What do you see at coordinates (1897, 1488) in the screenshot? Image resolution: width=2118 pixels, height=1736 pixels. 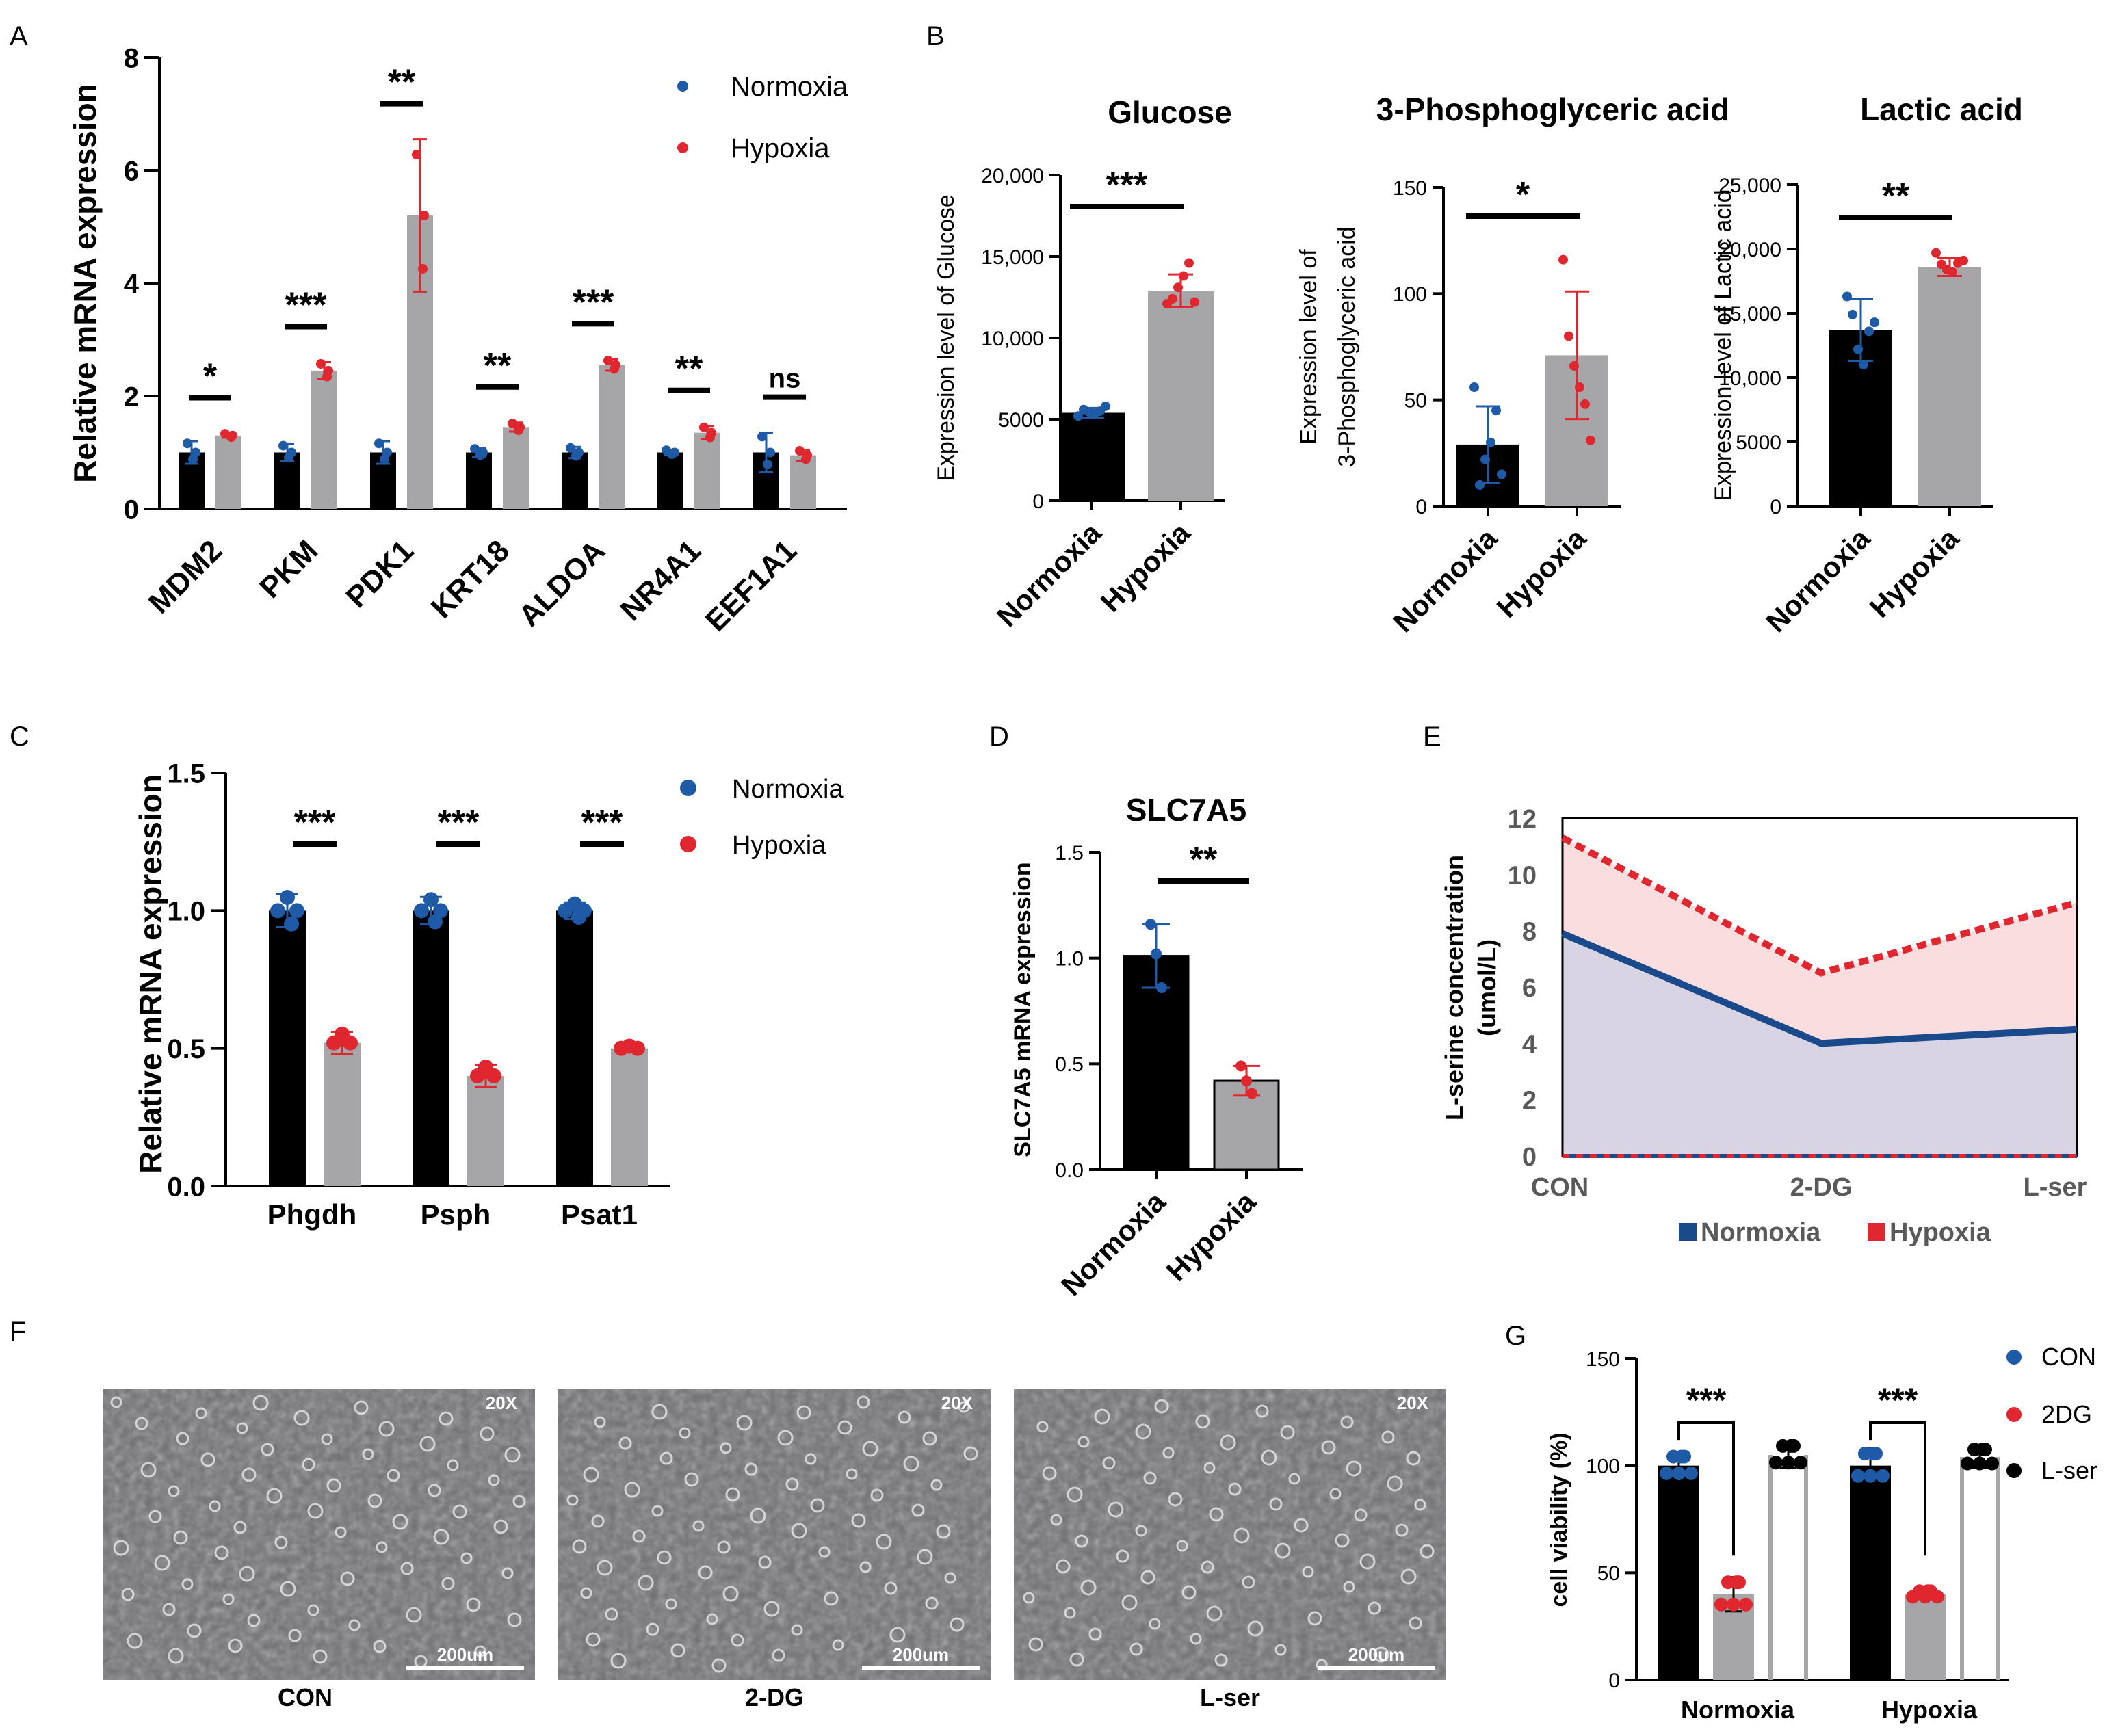 I see `G-sig-bracket` at bounding box center [1897, 1488].